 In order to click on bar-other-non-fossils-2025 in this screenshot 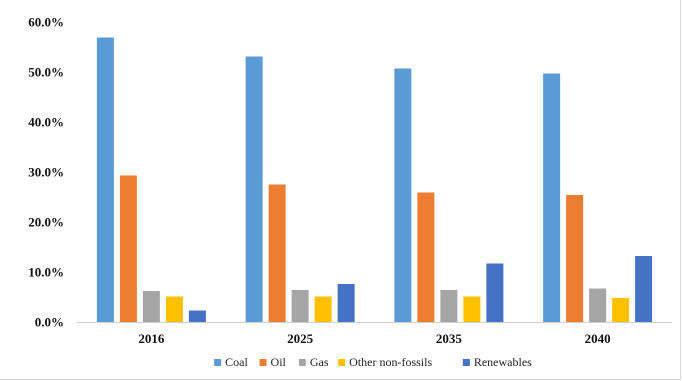, I will do `click(323, 309)`.